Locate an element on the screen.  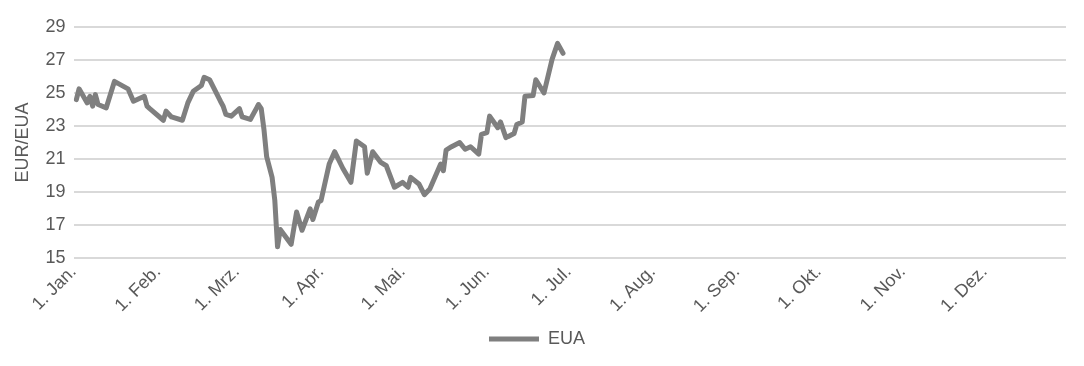
x-tick-label: 1. Dez. is located at coordinates (963, 288).